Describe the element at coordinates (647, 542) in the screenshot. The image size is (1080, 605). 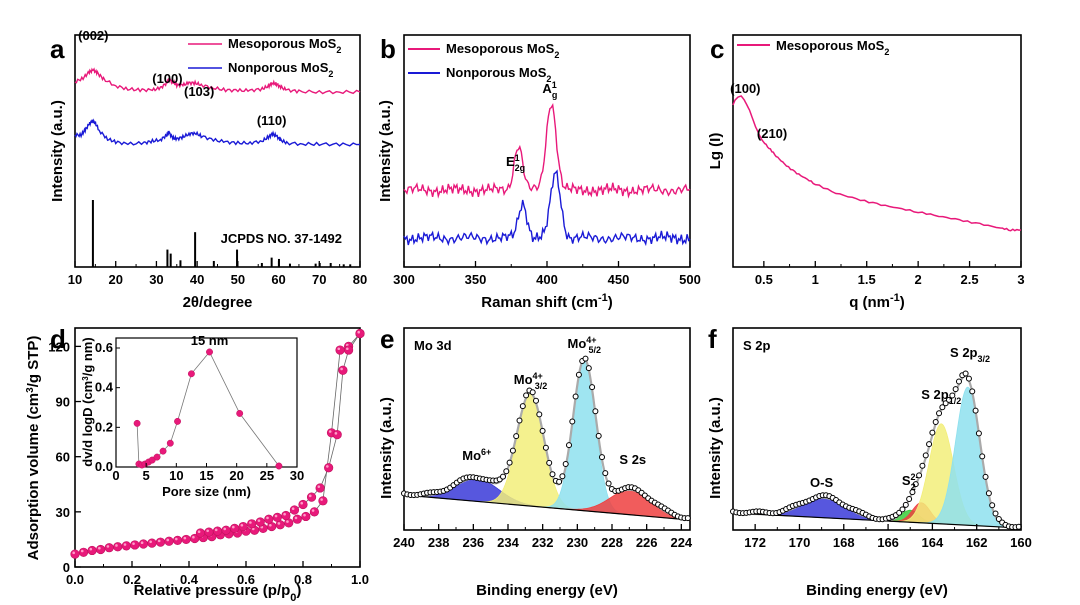
I see `xpsmo-xtick-label: 226` at that location.